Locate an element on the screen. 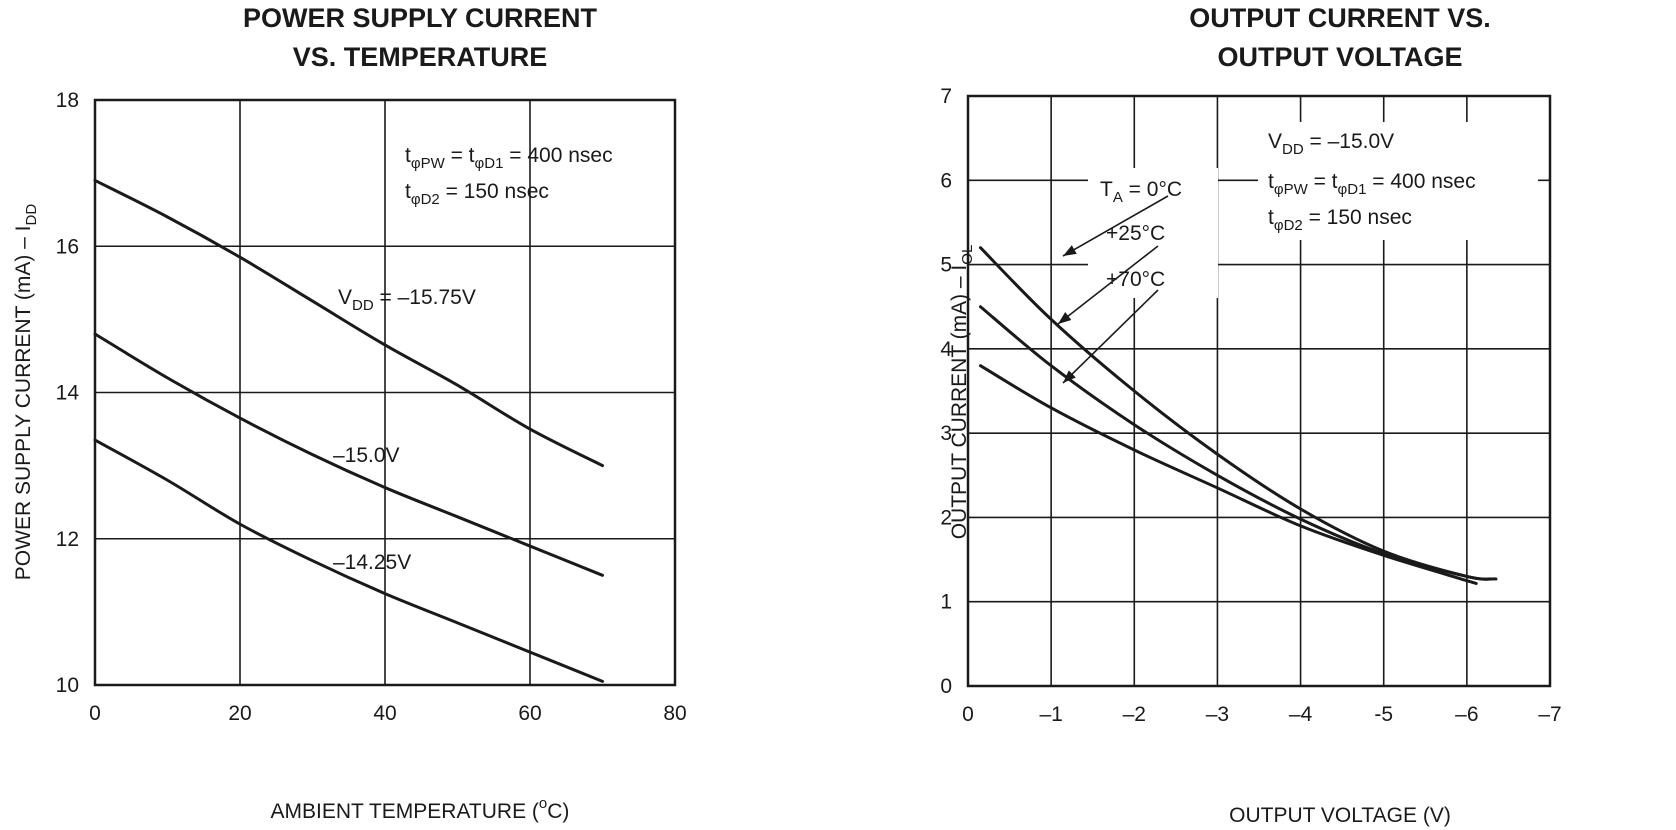 This screenshot has height=830, width=1676. series-label-2: +70°C is located at coordinates (1135, 279).